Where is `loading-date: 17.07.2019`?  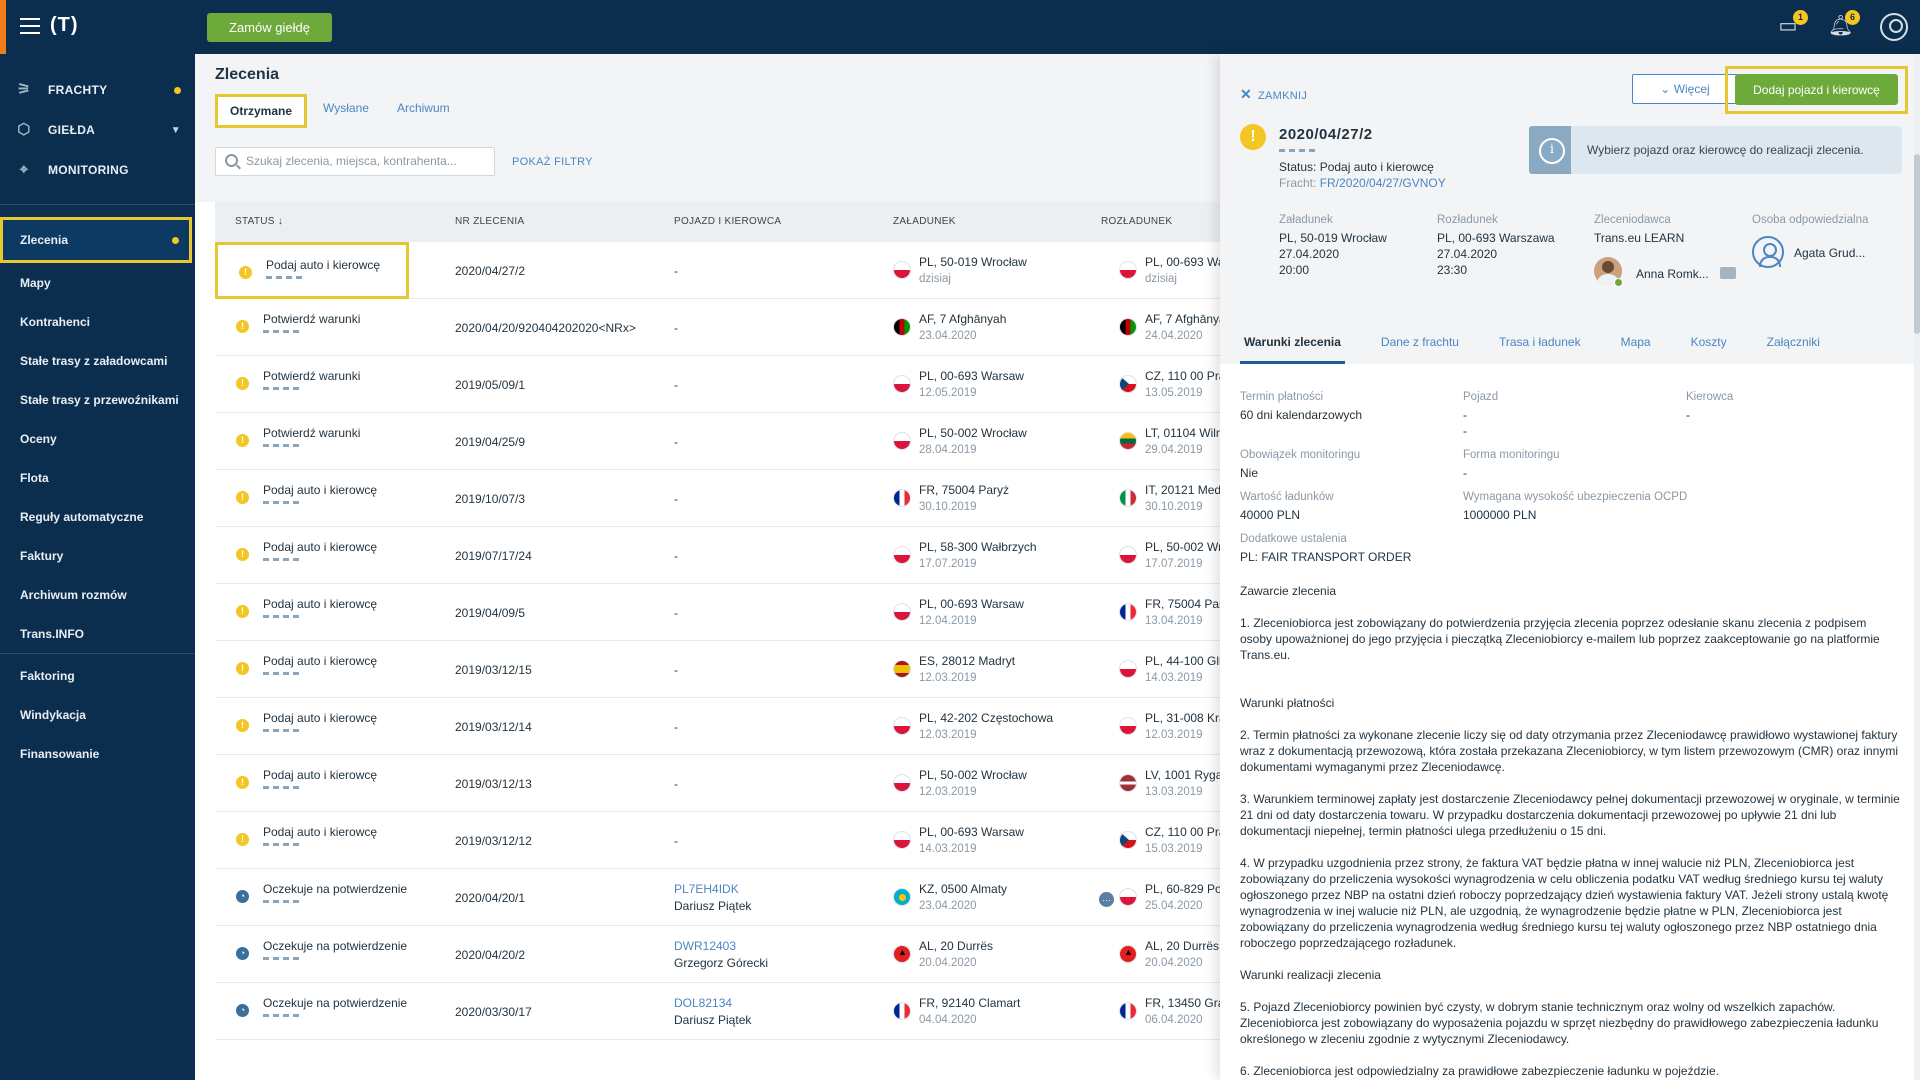
loading-date: 17.07.2019 is located at coordinates (948, 564).